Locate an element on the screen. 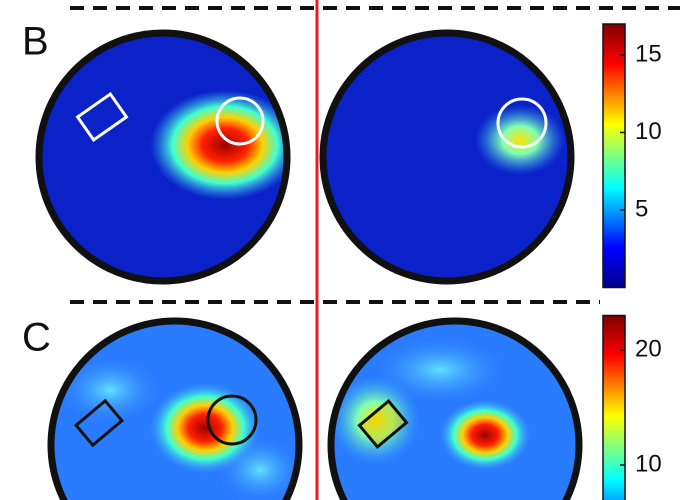 Image resolution: width=680 pixels, height=500 pixels. panel-label: C is located at coordinates (36, 338).